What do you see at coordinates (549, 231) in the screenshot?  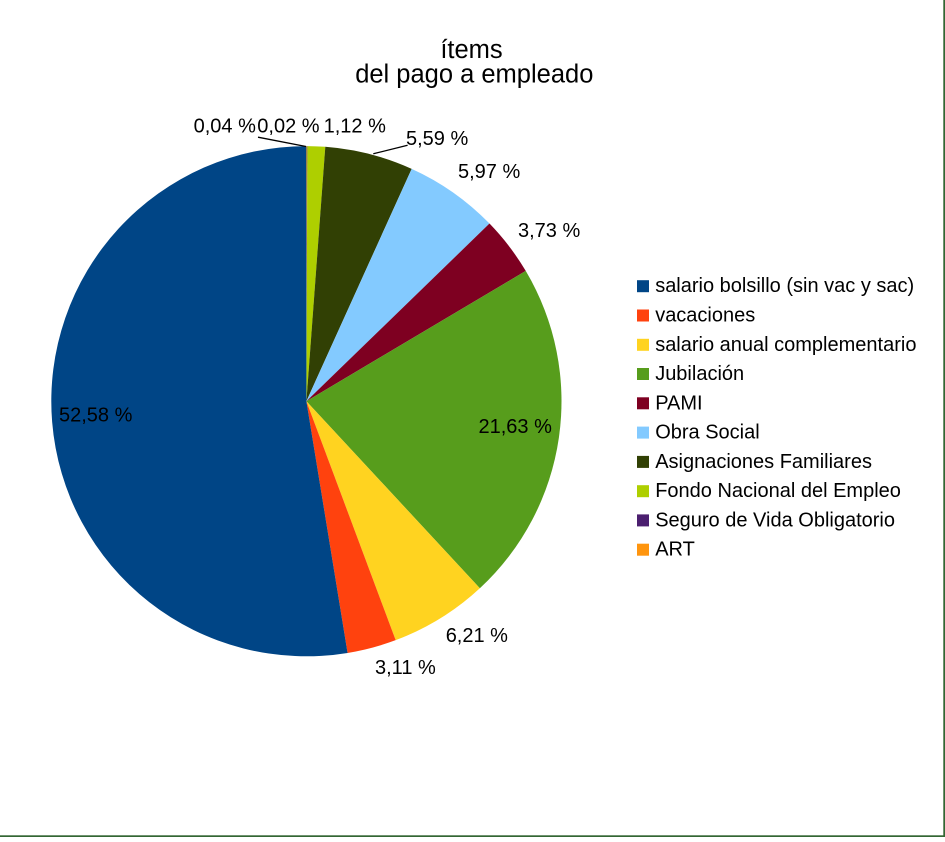 I see `svg-text: 3,73 %` at bounding box center [549, 231].